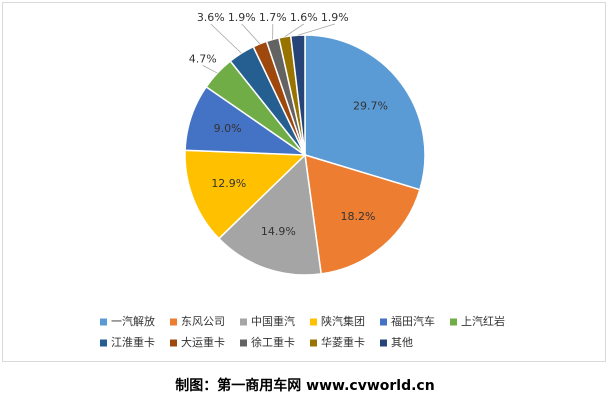 Image resolution: width=611 pixels, height=404 pixels. Describe the element at coordinates (402, 342) in the screenshot. I see `legend-label: 其他` at that location.